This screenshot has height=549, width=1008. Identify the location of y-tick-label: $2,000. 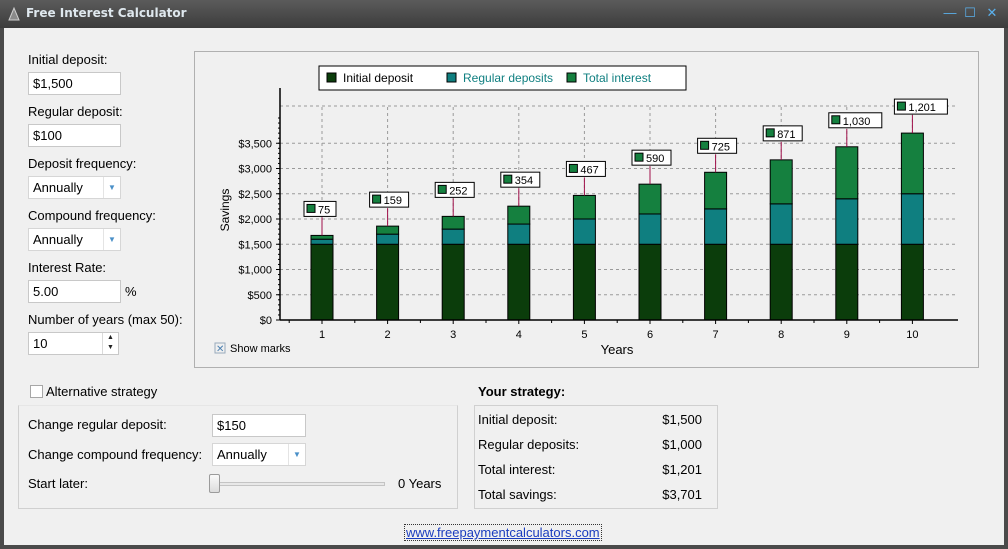
(255, 220).